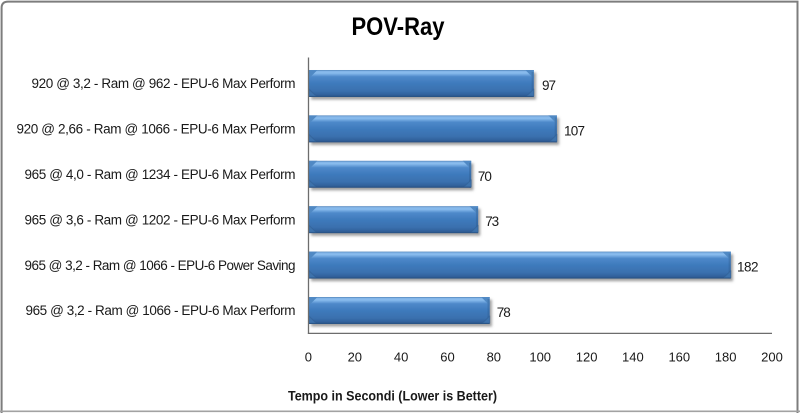 The image size is (800, 413). What do you see at coordinates (549, 85) in the screenshot?
I see `svg-text: 97` at bounding box center [549, 85].